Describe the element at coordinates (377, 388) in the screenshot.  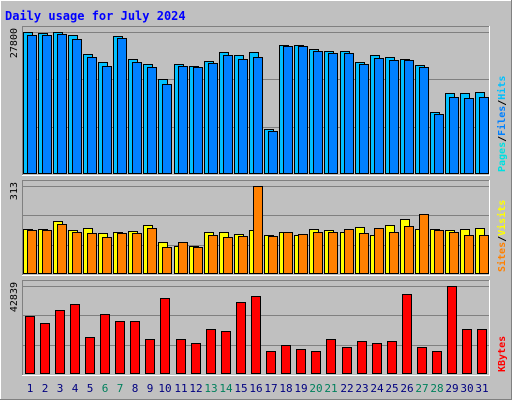
I see `x-tick-label-day-24: 24` at that location.